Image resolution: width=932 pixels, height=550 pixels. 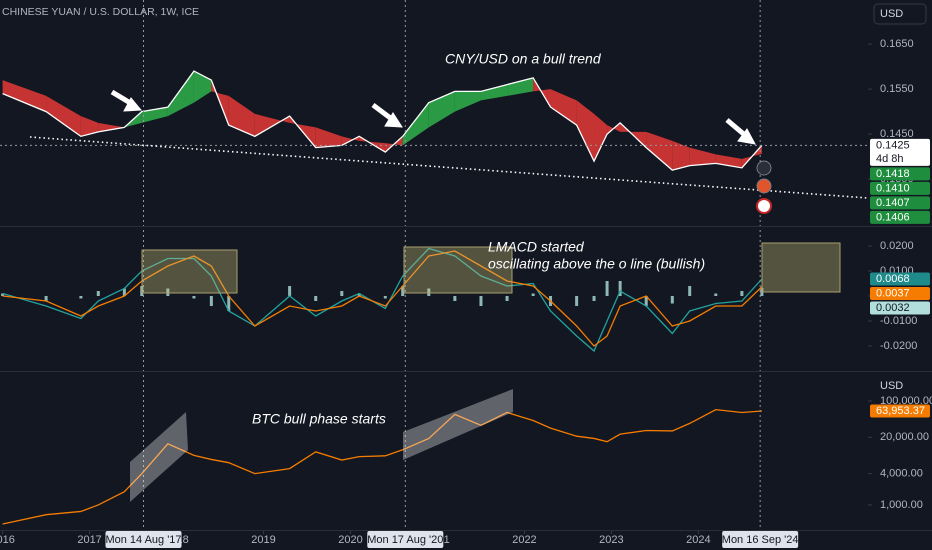 I want to click on annotation: BTC bull phase starts, so click(x=319, y=419).